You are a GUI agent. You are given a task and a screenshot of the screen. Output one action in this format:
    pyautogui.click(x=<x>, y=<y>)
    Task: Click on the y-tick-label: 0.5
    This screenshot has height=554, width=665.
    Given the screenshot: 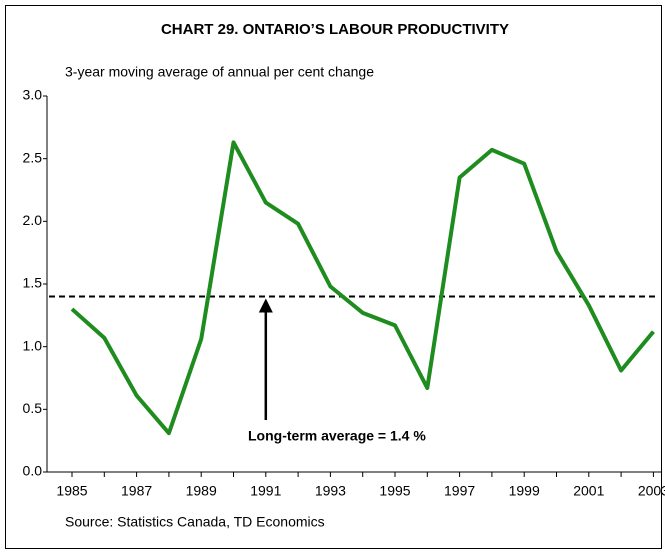 What is the action you would take?
    pyautogui.click(x=33, y=408)
    